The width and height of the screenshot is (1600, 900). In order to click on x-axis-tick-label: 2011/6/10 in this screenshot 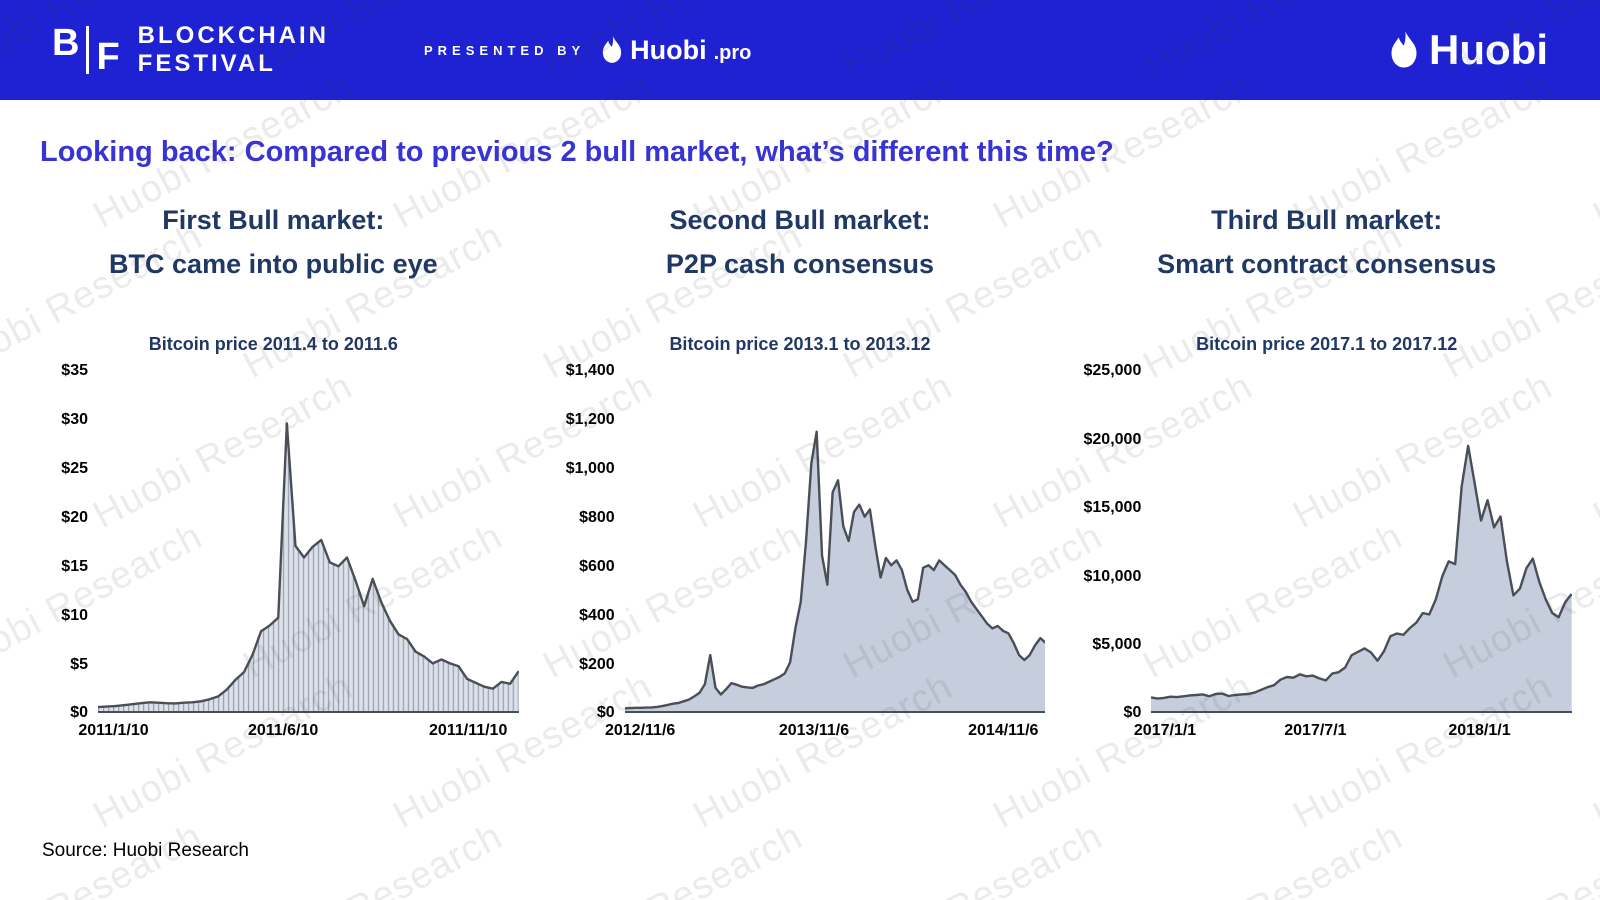, I will do `click(283, 731)`.